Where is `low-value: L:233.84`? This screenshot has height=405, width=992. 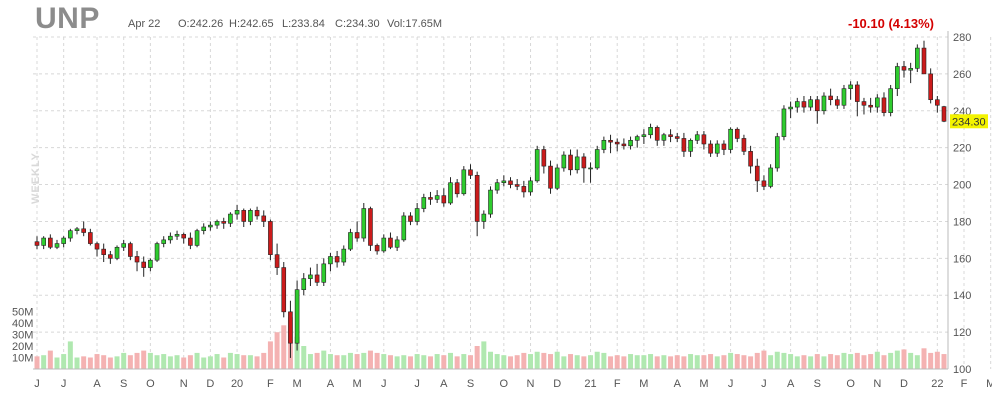 low-value: L:233.84 is located at coordinates (303, 24).